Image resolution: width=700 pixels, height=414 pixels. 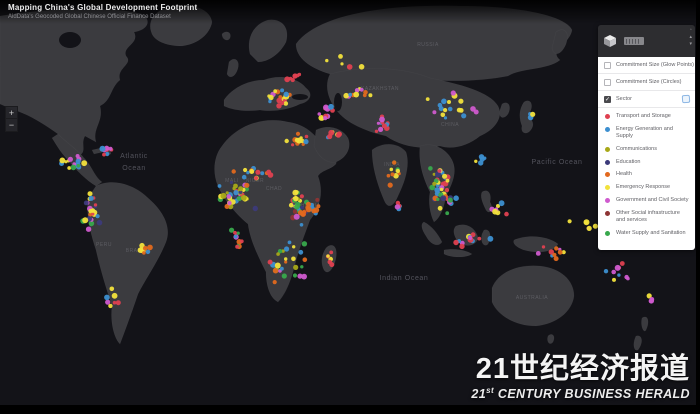 What do you see at coordinates (690, 30) in the screenshot?
I see `widget-menu-icon: ▫` at bounding box center [690, 30].